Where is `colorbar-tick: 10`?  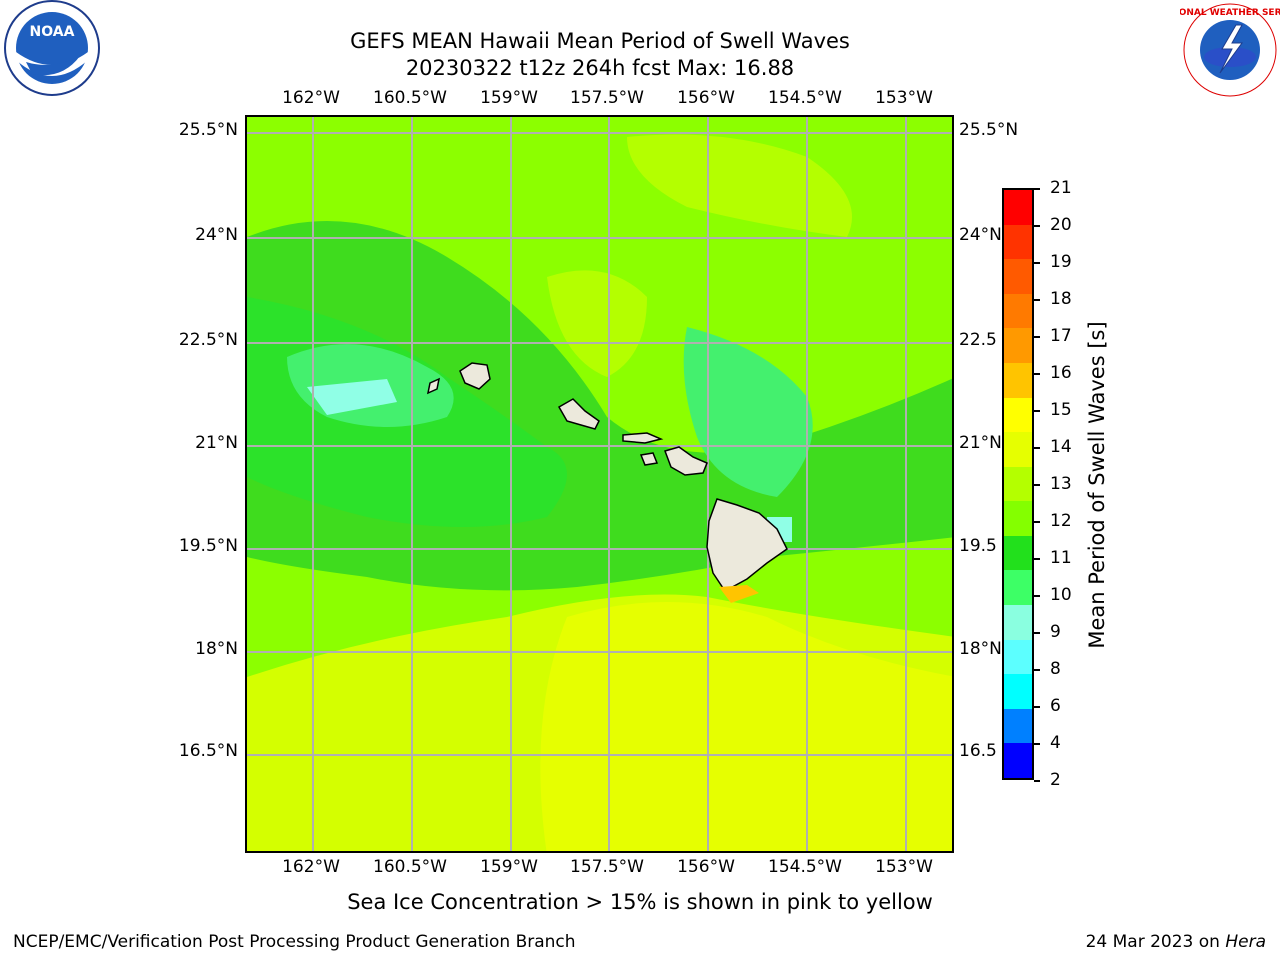 colorbar-tick: 10 is located at coordinates (1053, 595).